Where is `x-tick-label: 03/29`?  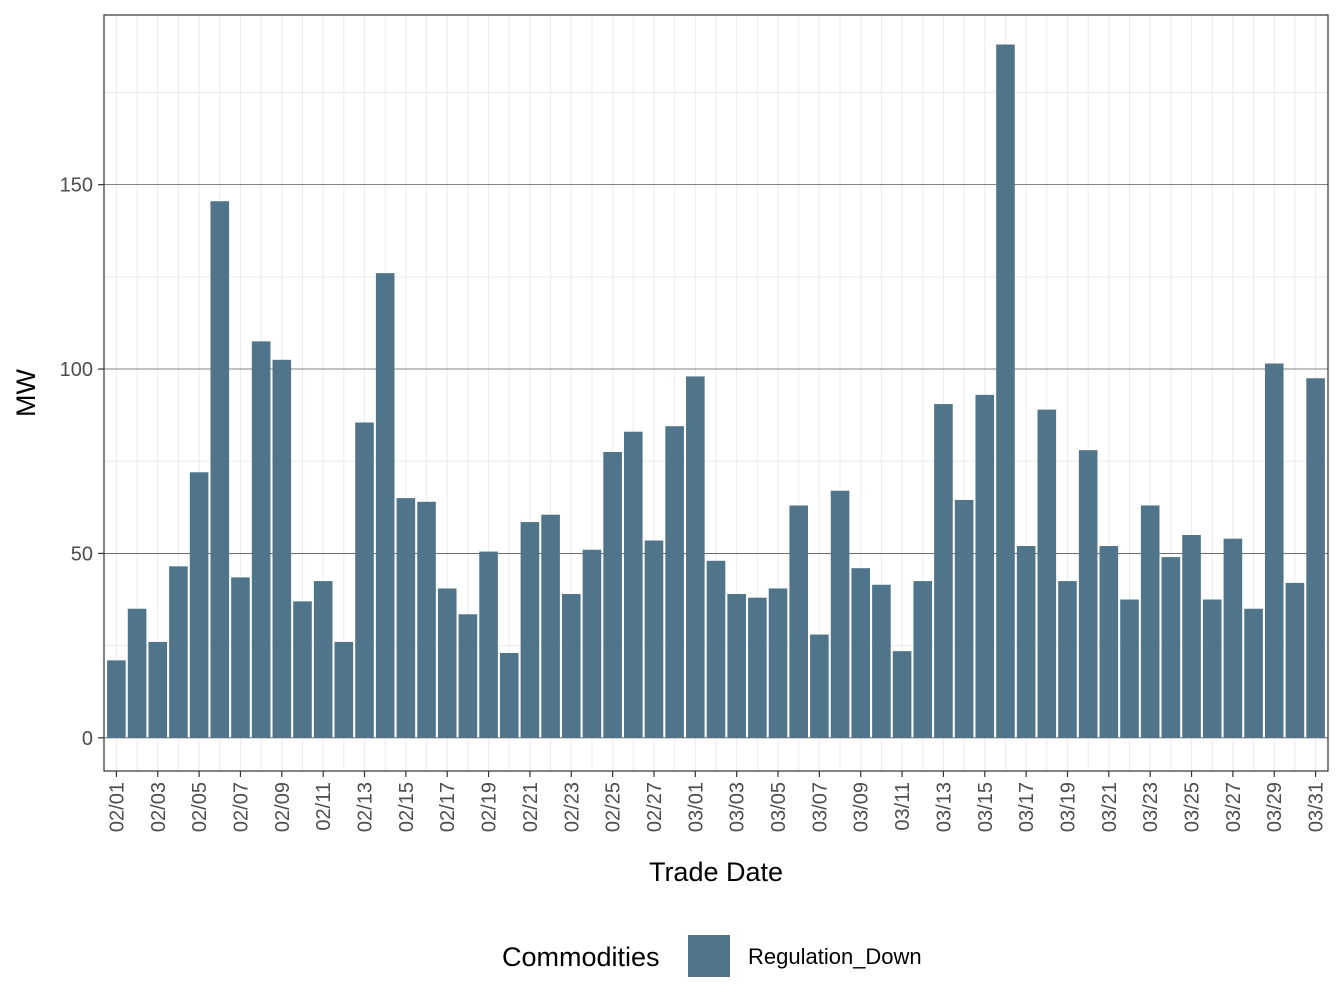 x-tick-label: 03/29 is located at coordinates (1275, 807).